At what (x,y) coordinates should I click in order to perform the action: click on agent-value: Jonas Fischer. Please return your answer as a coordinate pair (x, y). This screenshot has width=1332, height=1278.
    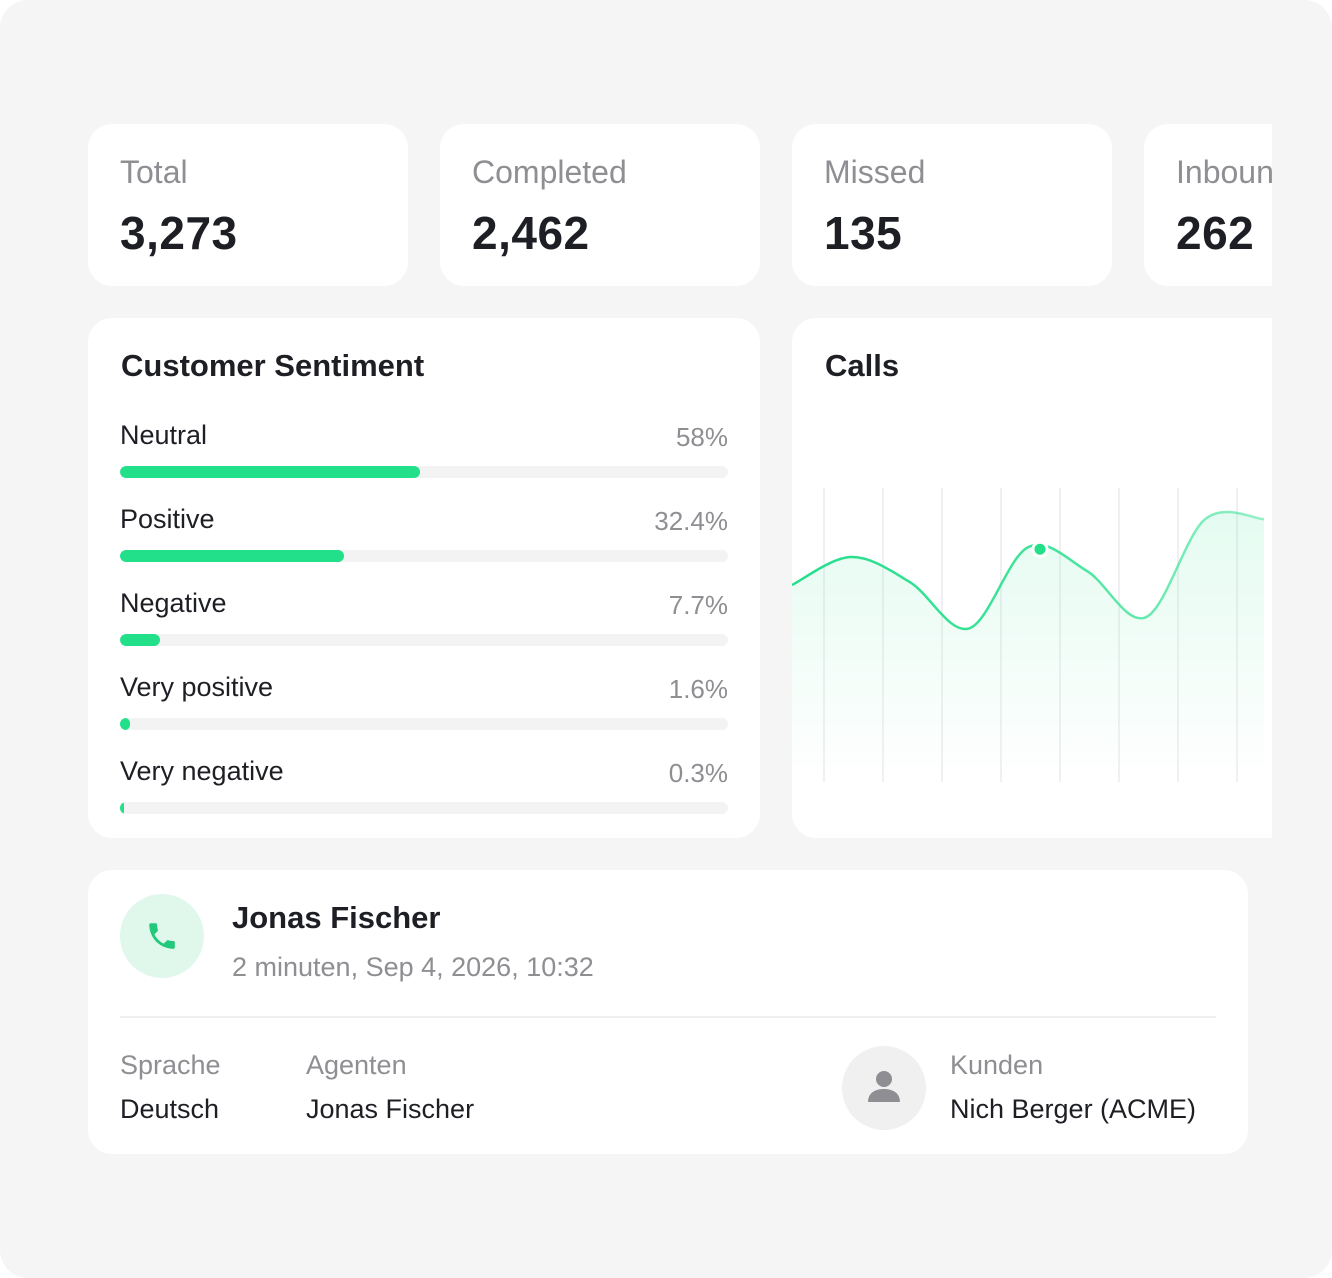
    Looking at the image, I should click on (390, 1109).